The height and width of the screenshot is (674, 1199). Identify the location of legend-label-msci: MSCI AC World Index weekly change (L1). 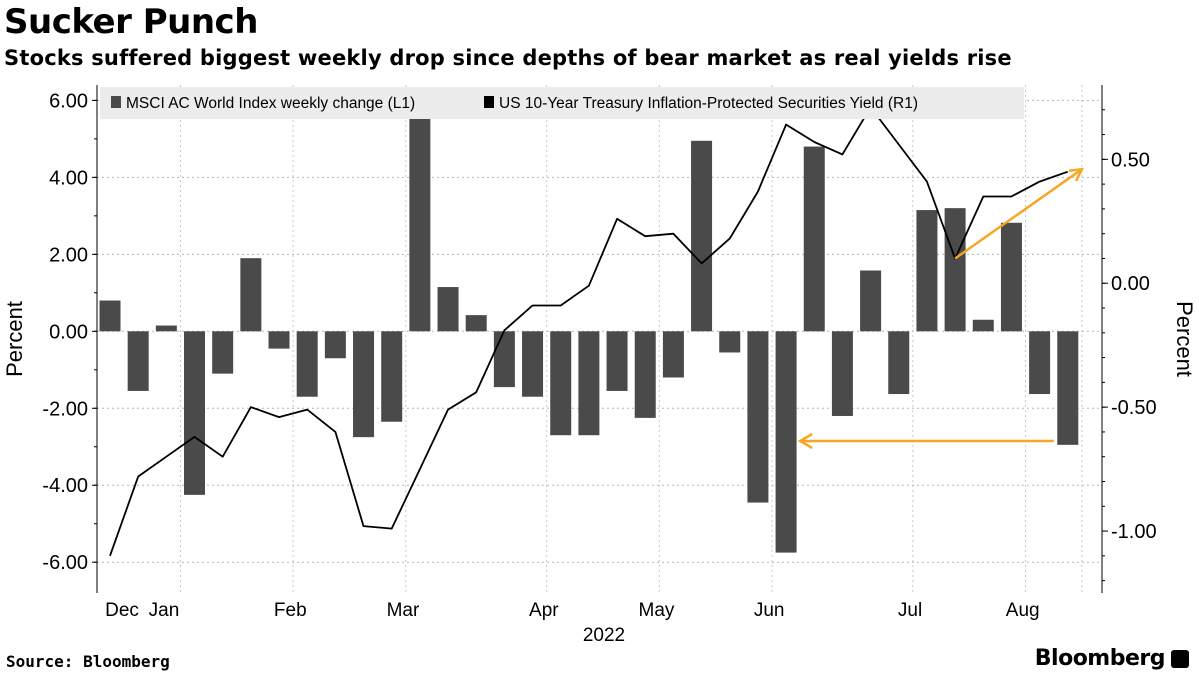
(270, 103).